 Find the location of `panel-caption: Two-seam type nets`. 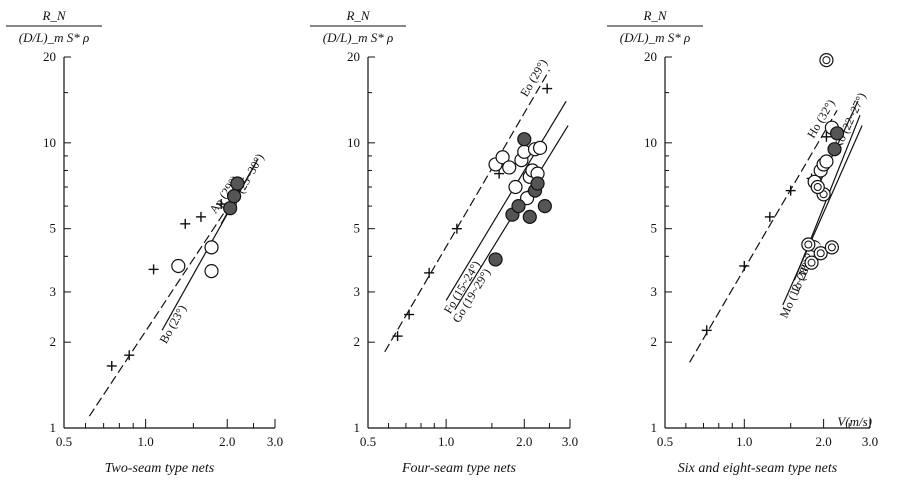

panel-caption: Two-seam type nets is located at coordinates (160, 468).